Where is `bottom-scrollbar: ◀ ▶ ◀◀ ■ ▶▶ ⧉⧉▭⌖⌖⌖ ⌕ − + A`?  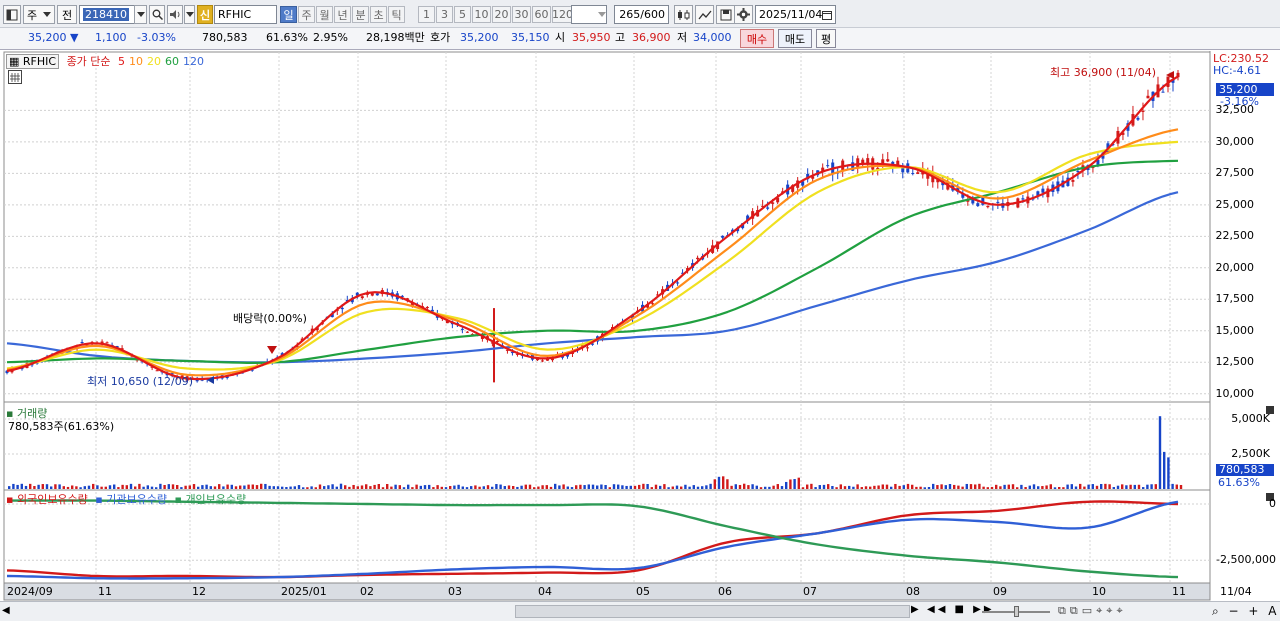
bottom-scrollbar: ◀ ▶ ◀◀ ■ ▶▶ ⧉⧉▭⌖⌖⌖ ⌕ − + A is located at coordinates (640, 611).